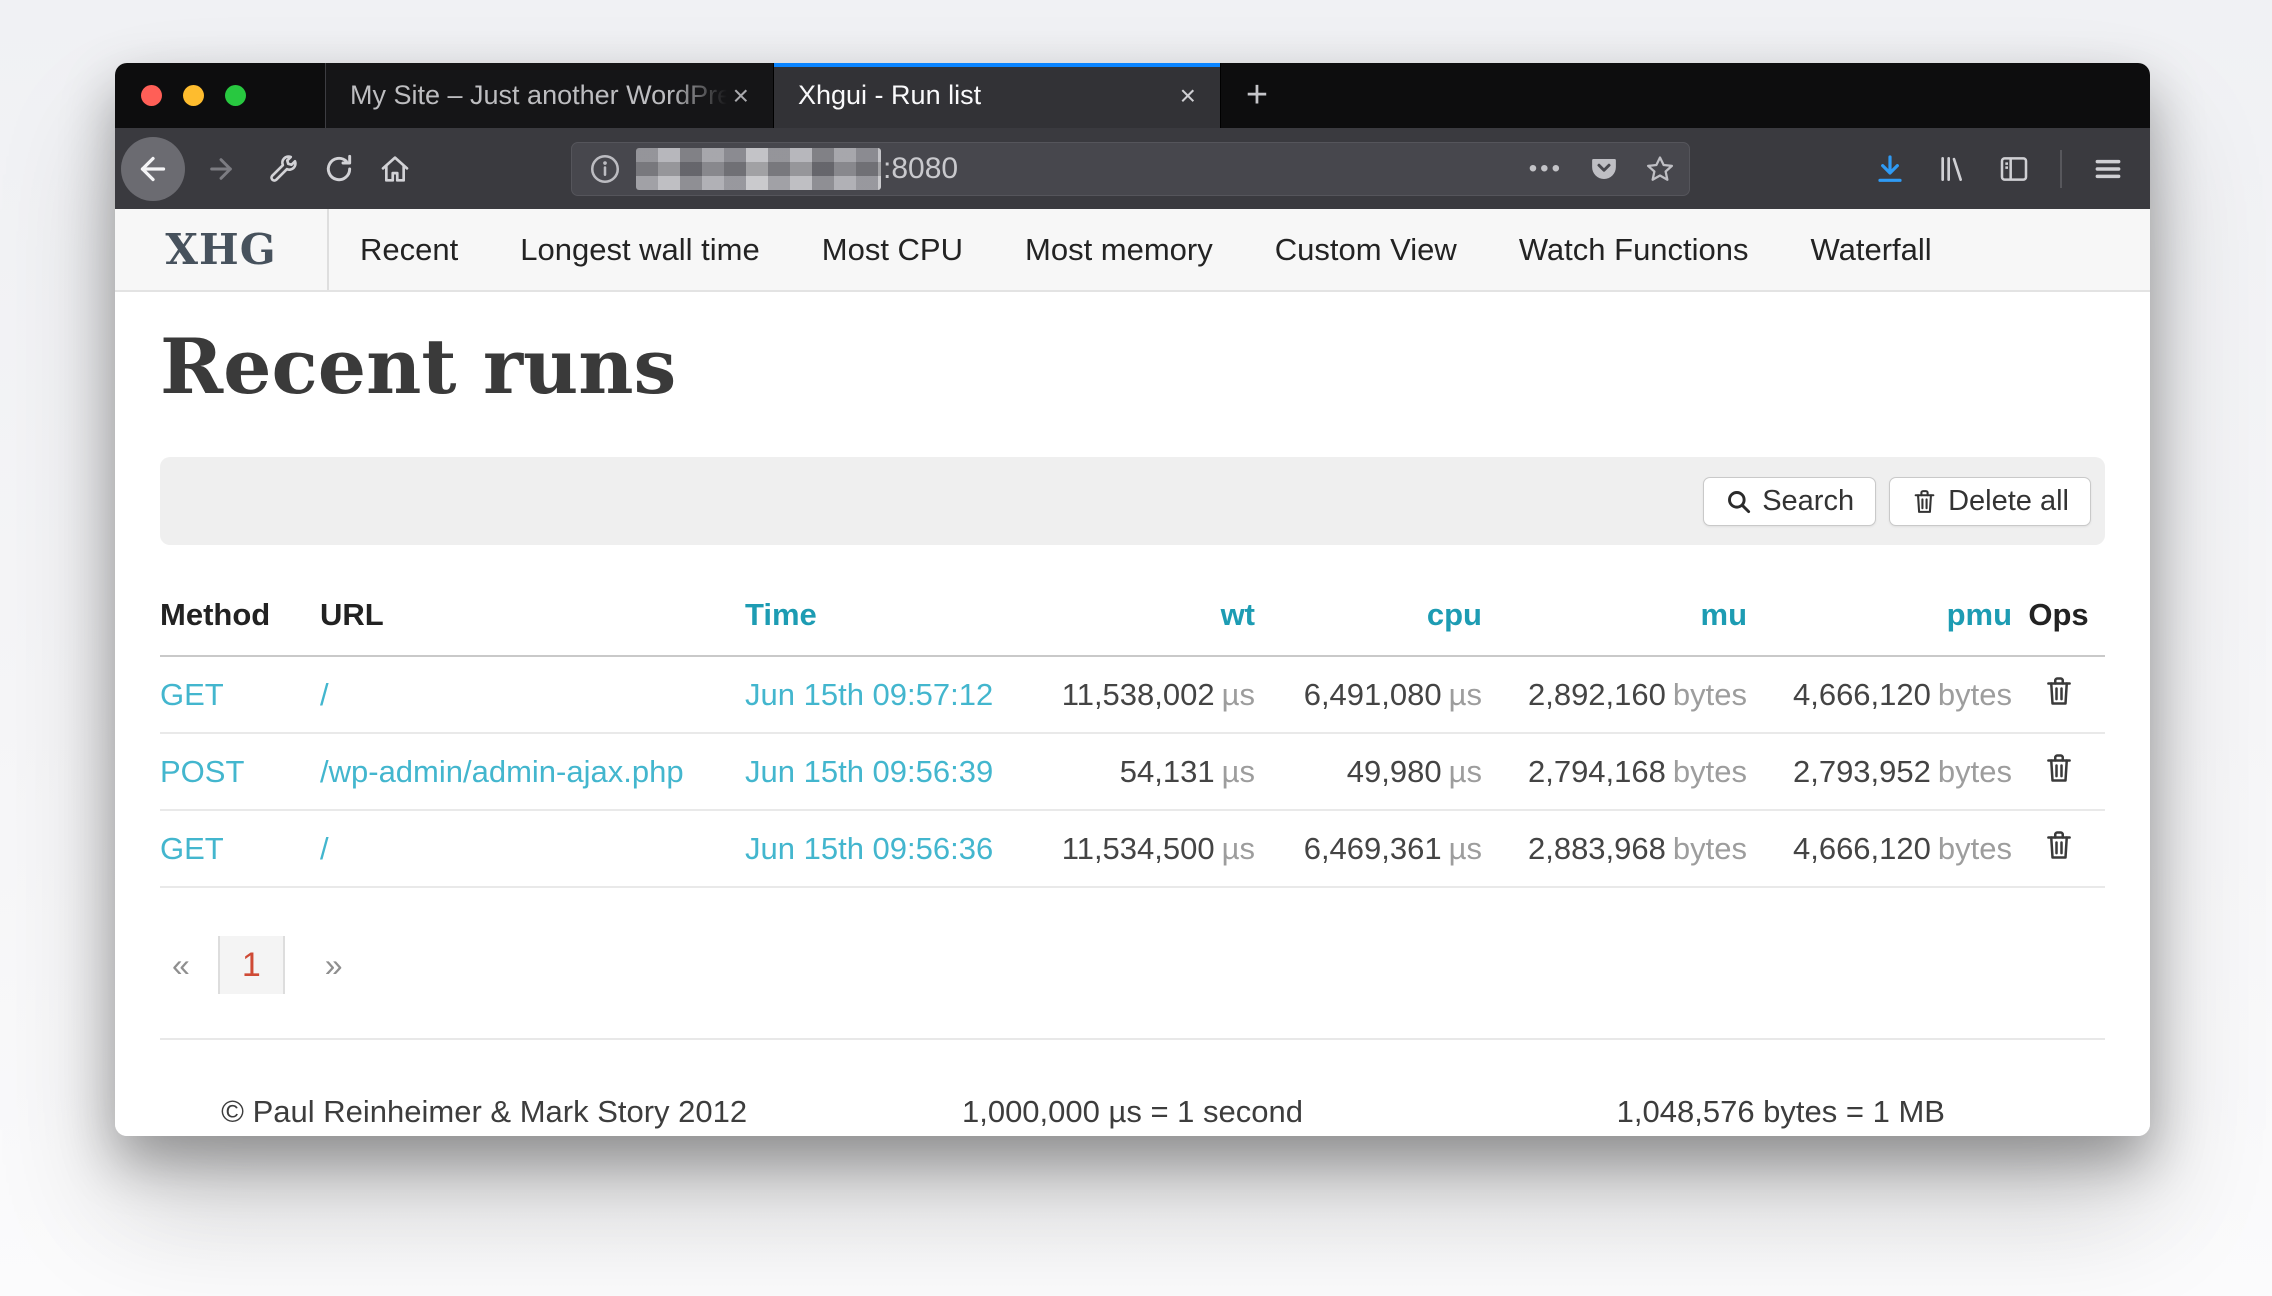  Describe the element at coordinates (1890, 169) in the screenshot. I see `downloads-icon` at that location.